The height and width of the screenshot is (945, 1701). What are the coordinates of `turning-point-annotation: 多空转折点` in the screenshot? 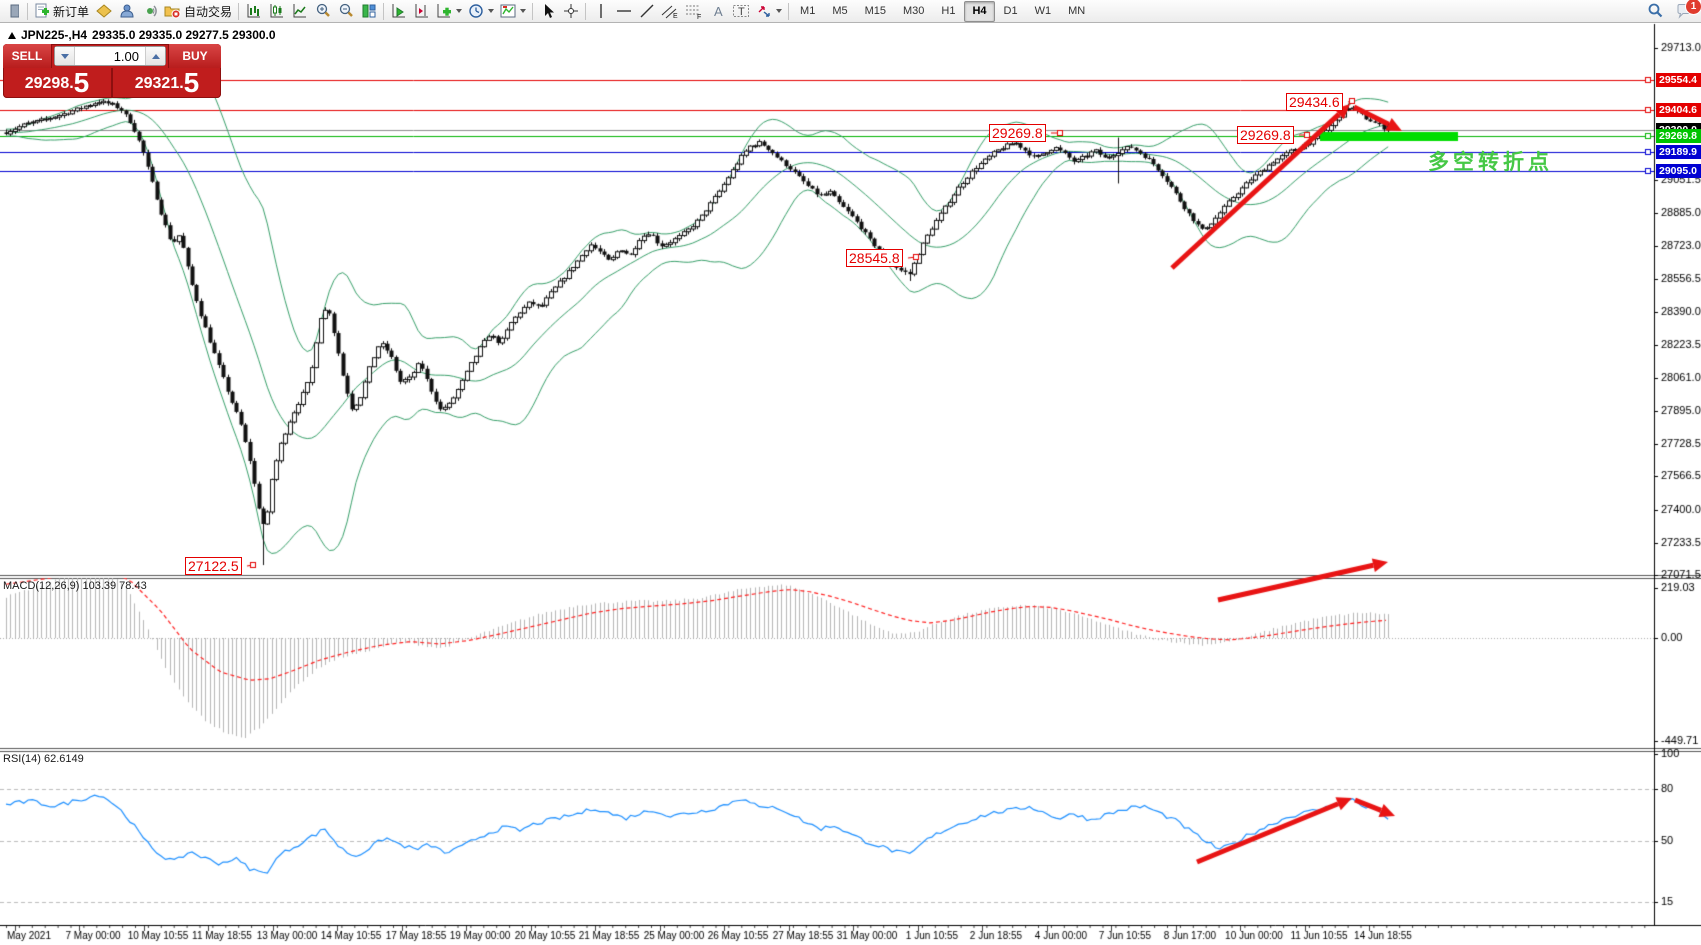 It's located at (1490, 162).